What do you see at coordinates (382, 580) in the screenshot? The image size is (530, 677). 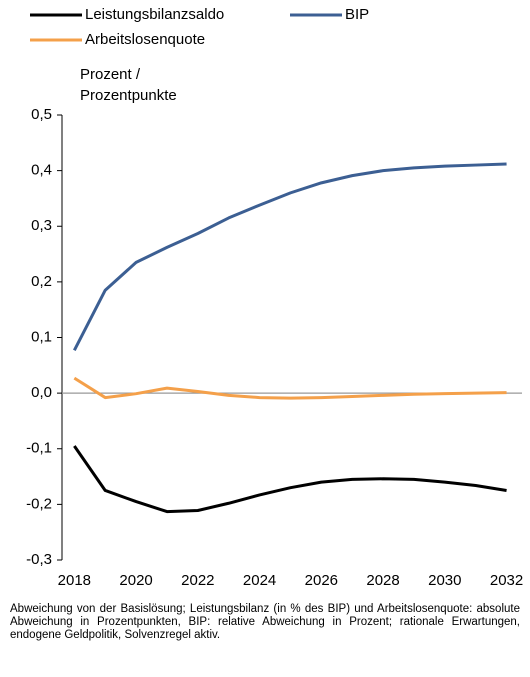 I see `x-tick-label: 2028` at bounding box center [382, 580].